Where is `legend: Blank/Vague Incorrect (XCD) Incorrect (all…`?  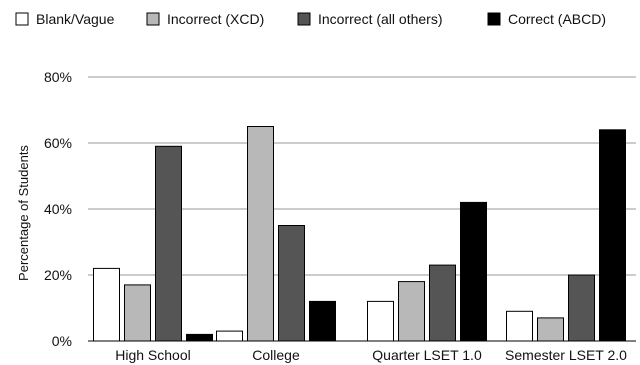
legend: Blank/Vague Incorrect (XCD) Incorrect (all… is located at coordinates (310, 19).